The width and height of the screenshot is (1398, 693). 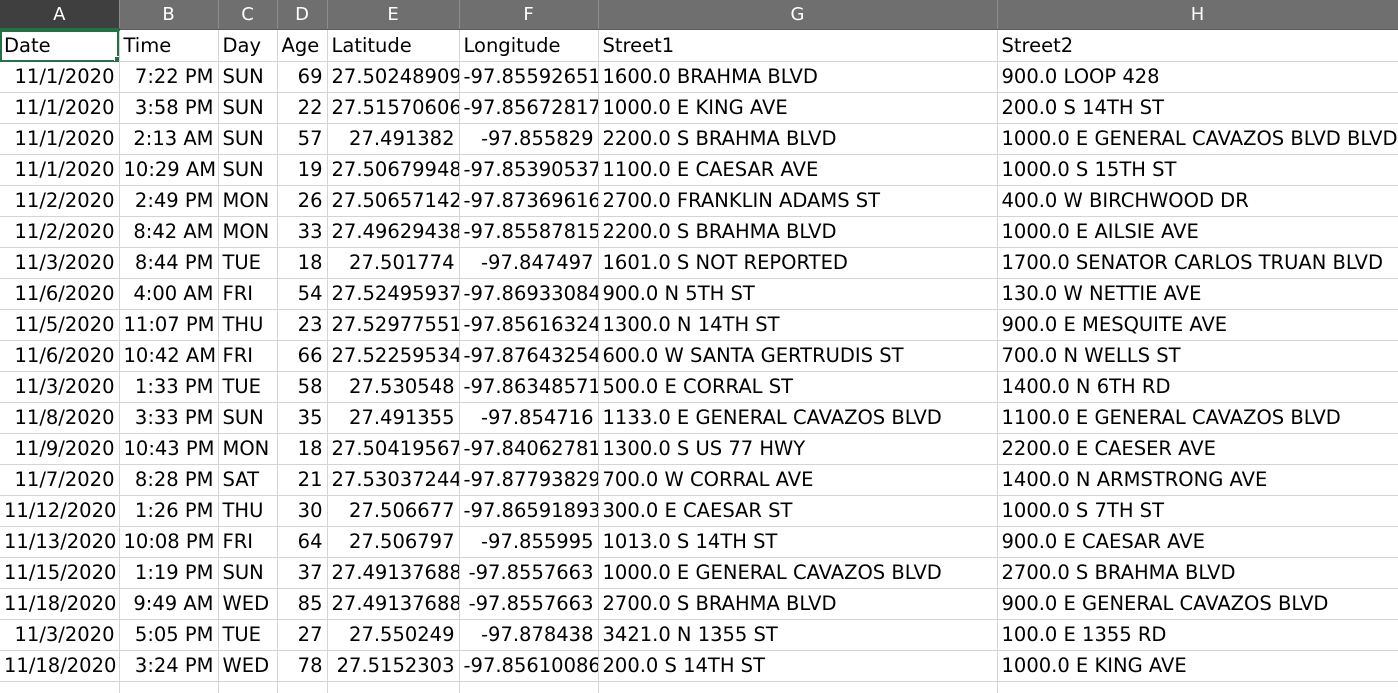 I want to click on cell-b11: 10:42 AM, so click(x=169, y=356).